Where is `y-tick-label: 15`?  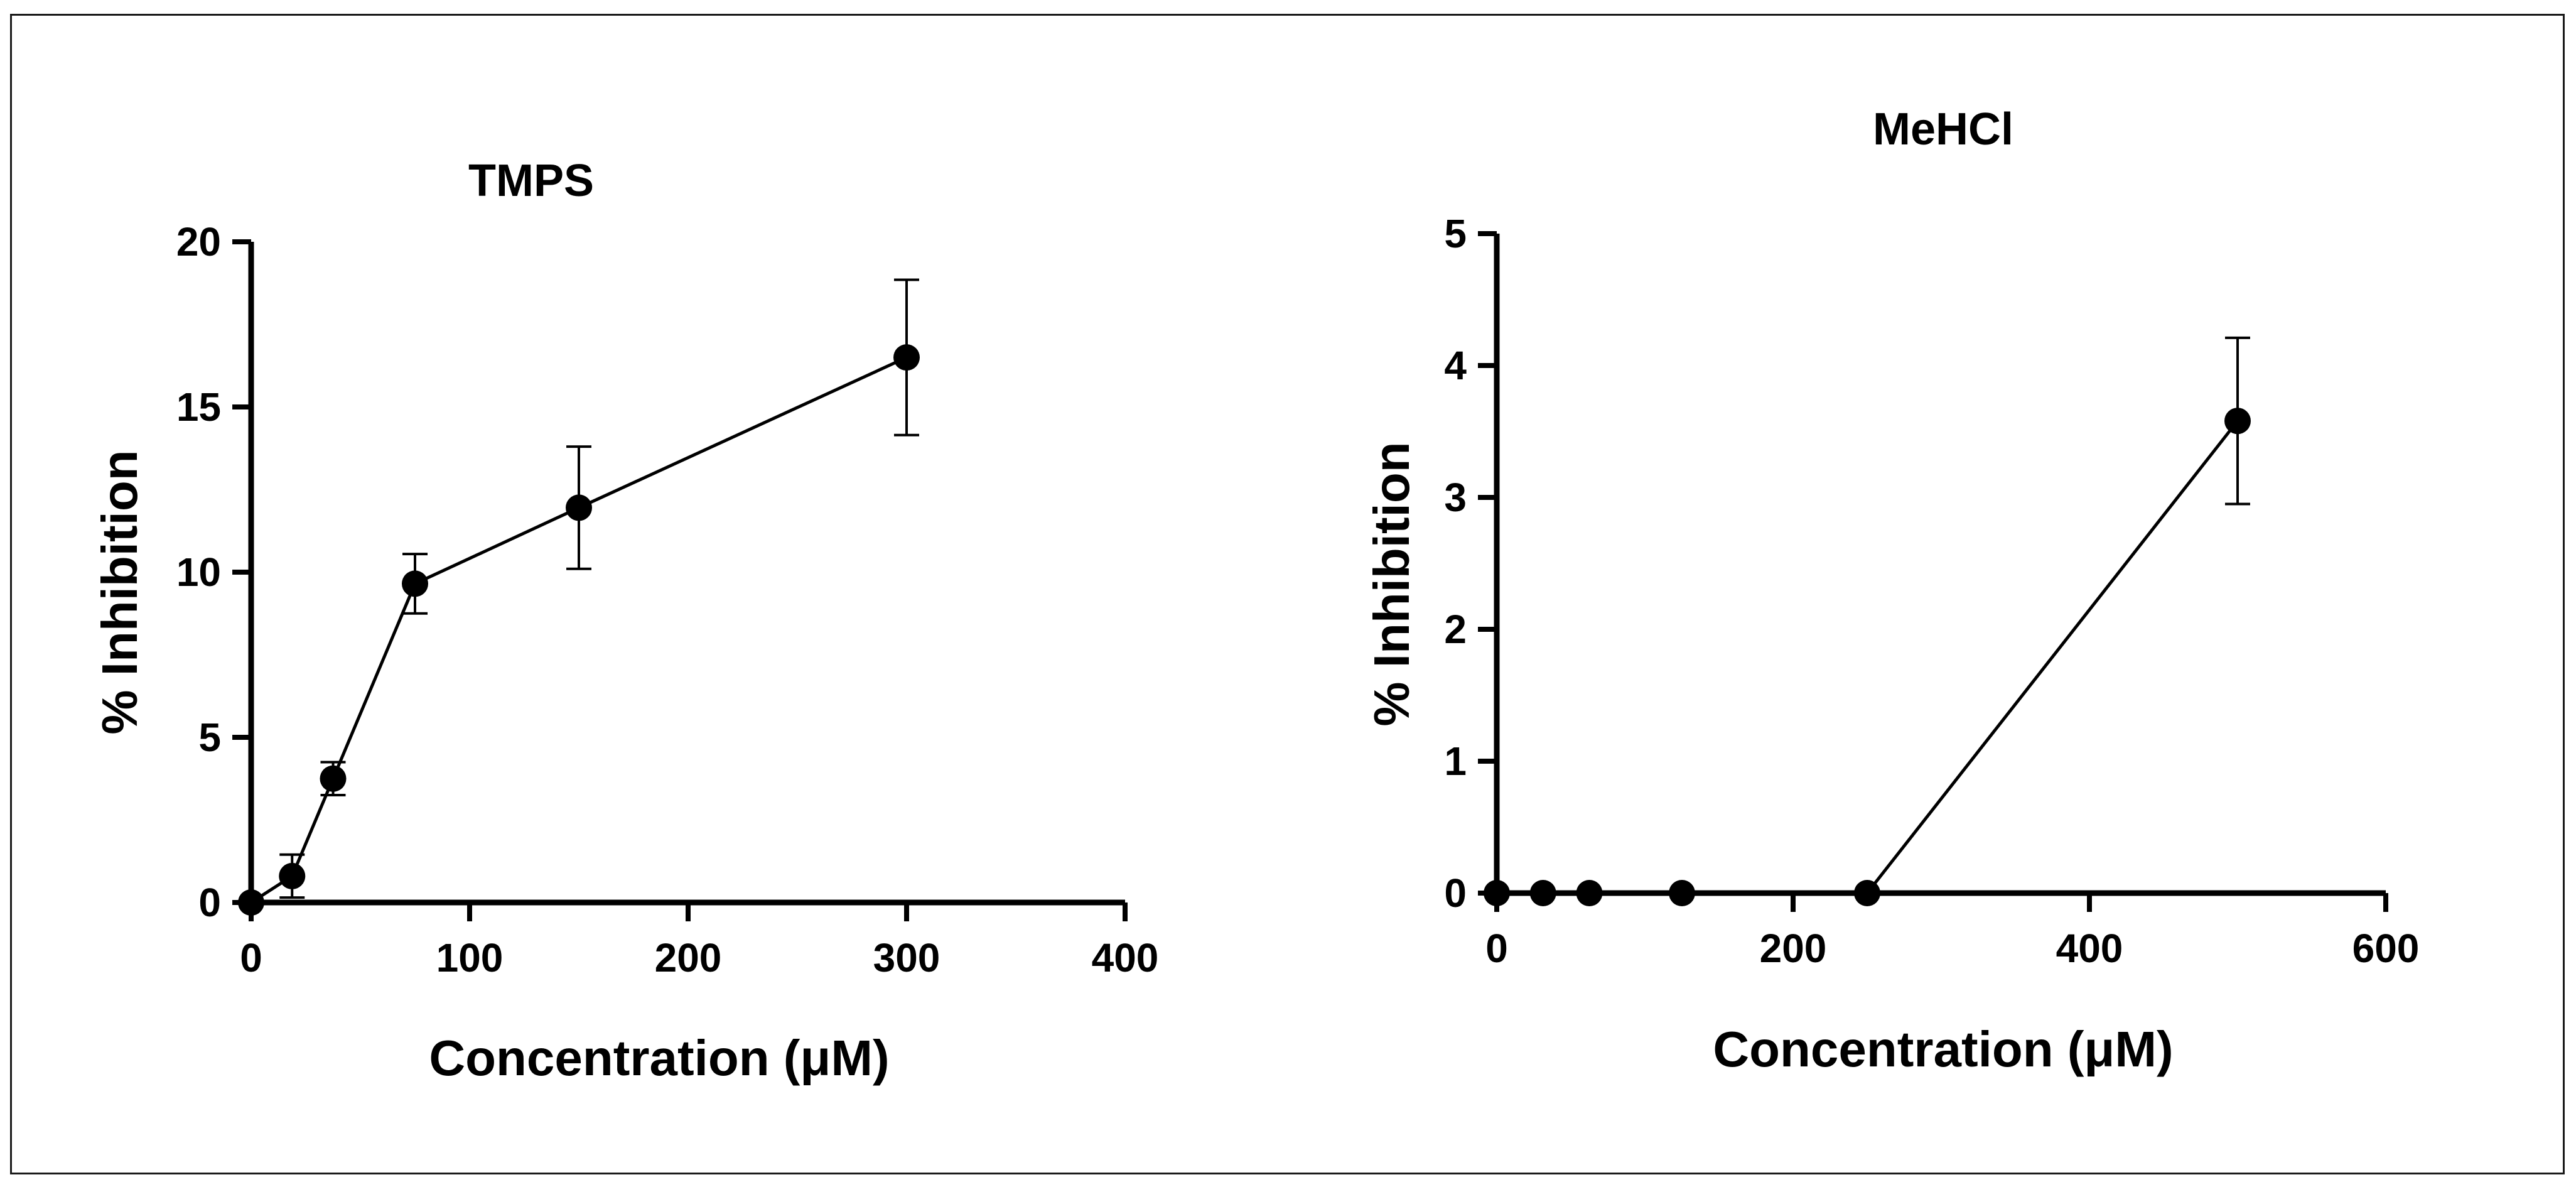 y-tick-label: 15 is located at coordinates (198, 407).